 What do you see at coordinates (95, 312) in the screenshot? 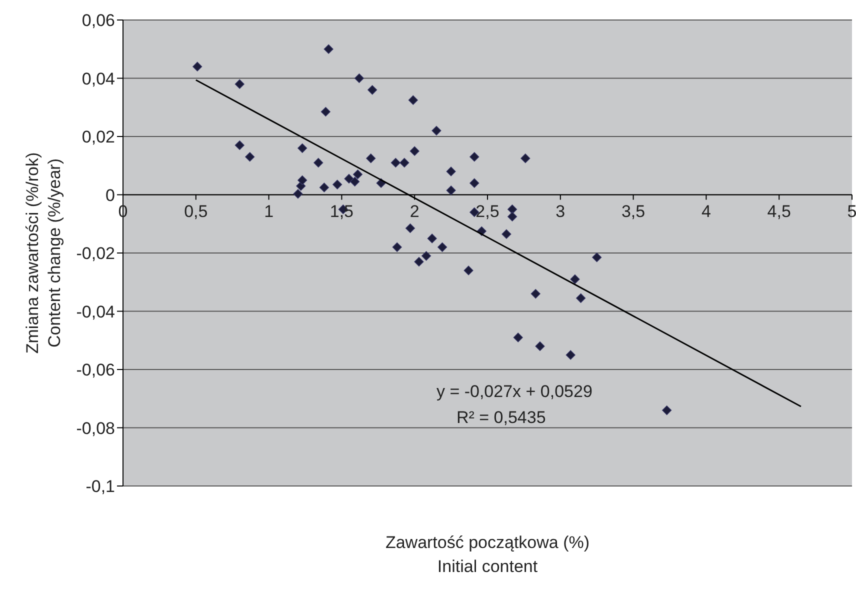
I see `y-tick-label: -0,04` at bounding box center [95, 312].